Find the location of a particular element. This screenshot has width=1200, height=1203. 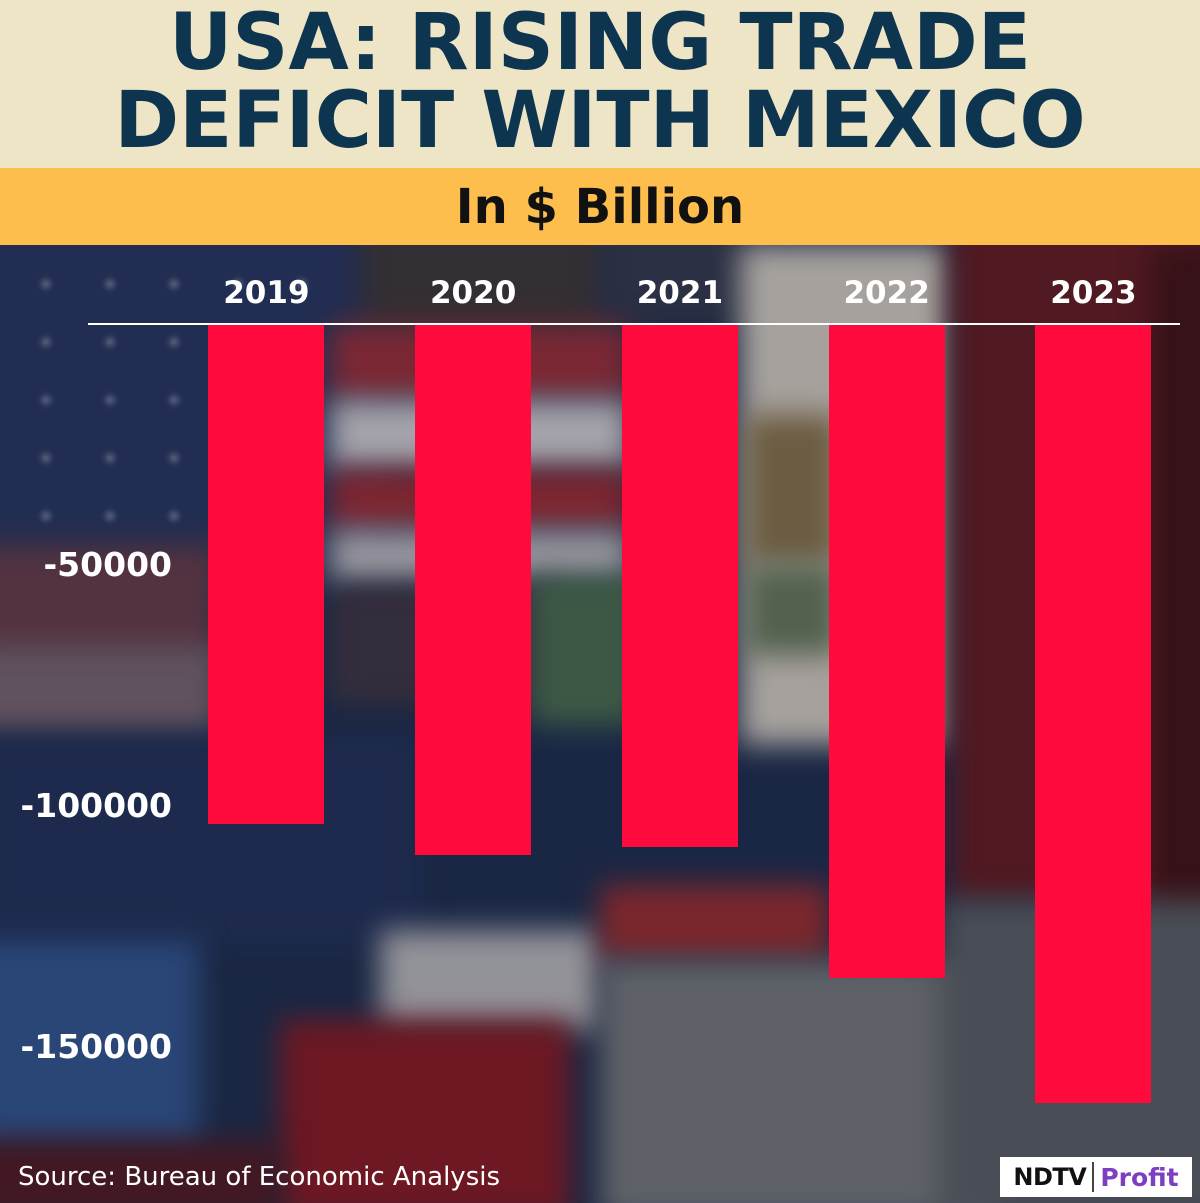

title-banner: USA: RISING TRADE DEFICIT WITH MEXICO is located at coordinates (600, 84).